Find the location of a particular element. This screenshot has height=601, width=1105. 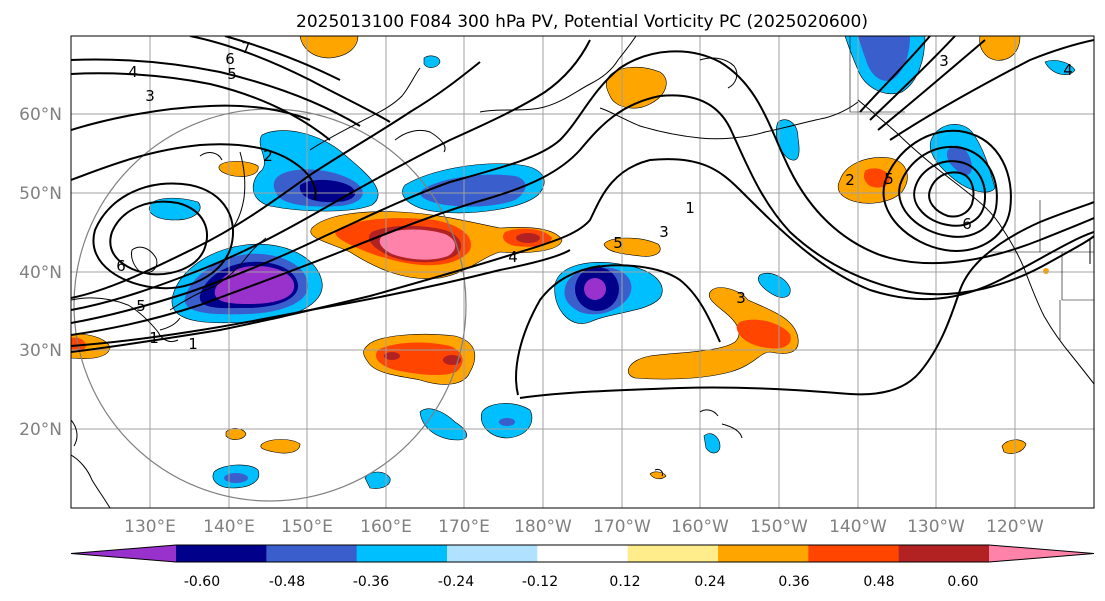

lon-label: 150°E is located at coordinates (307, 527).